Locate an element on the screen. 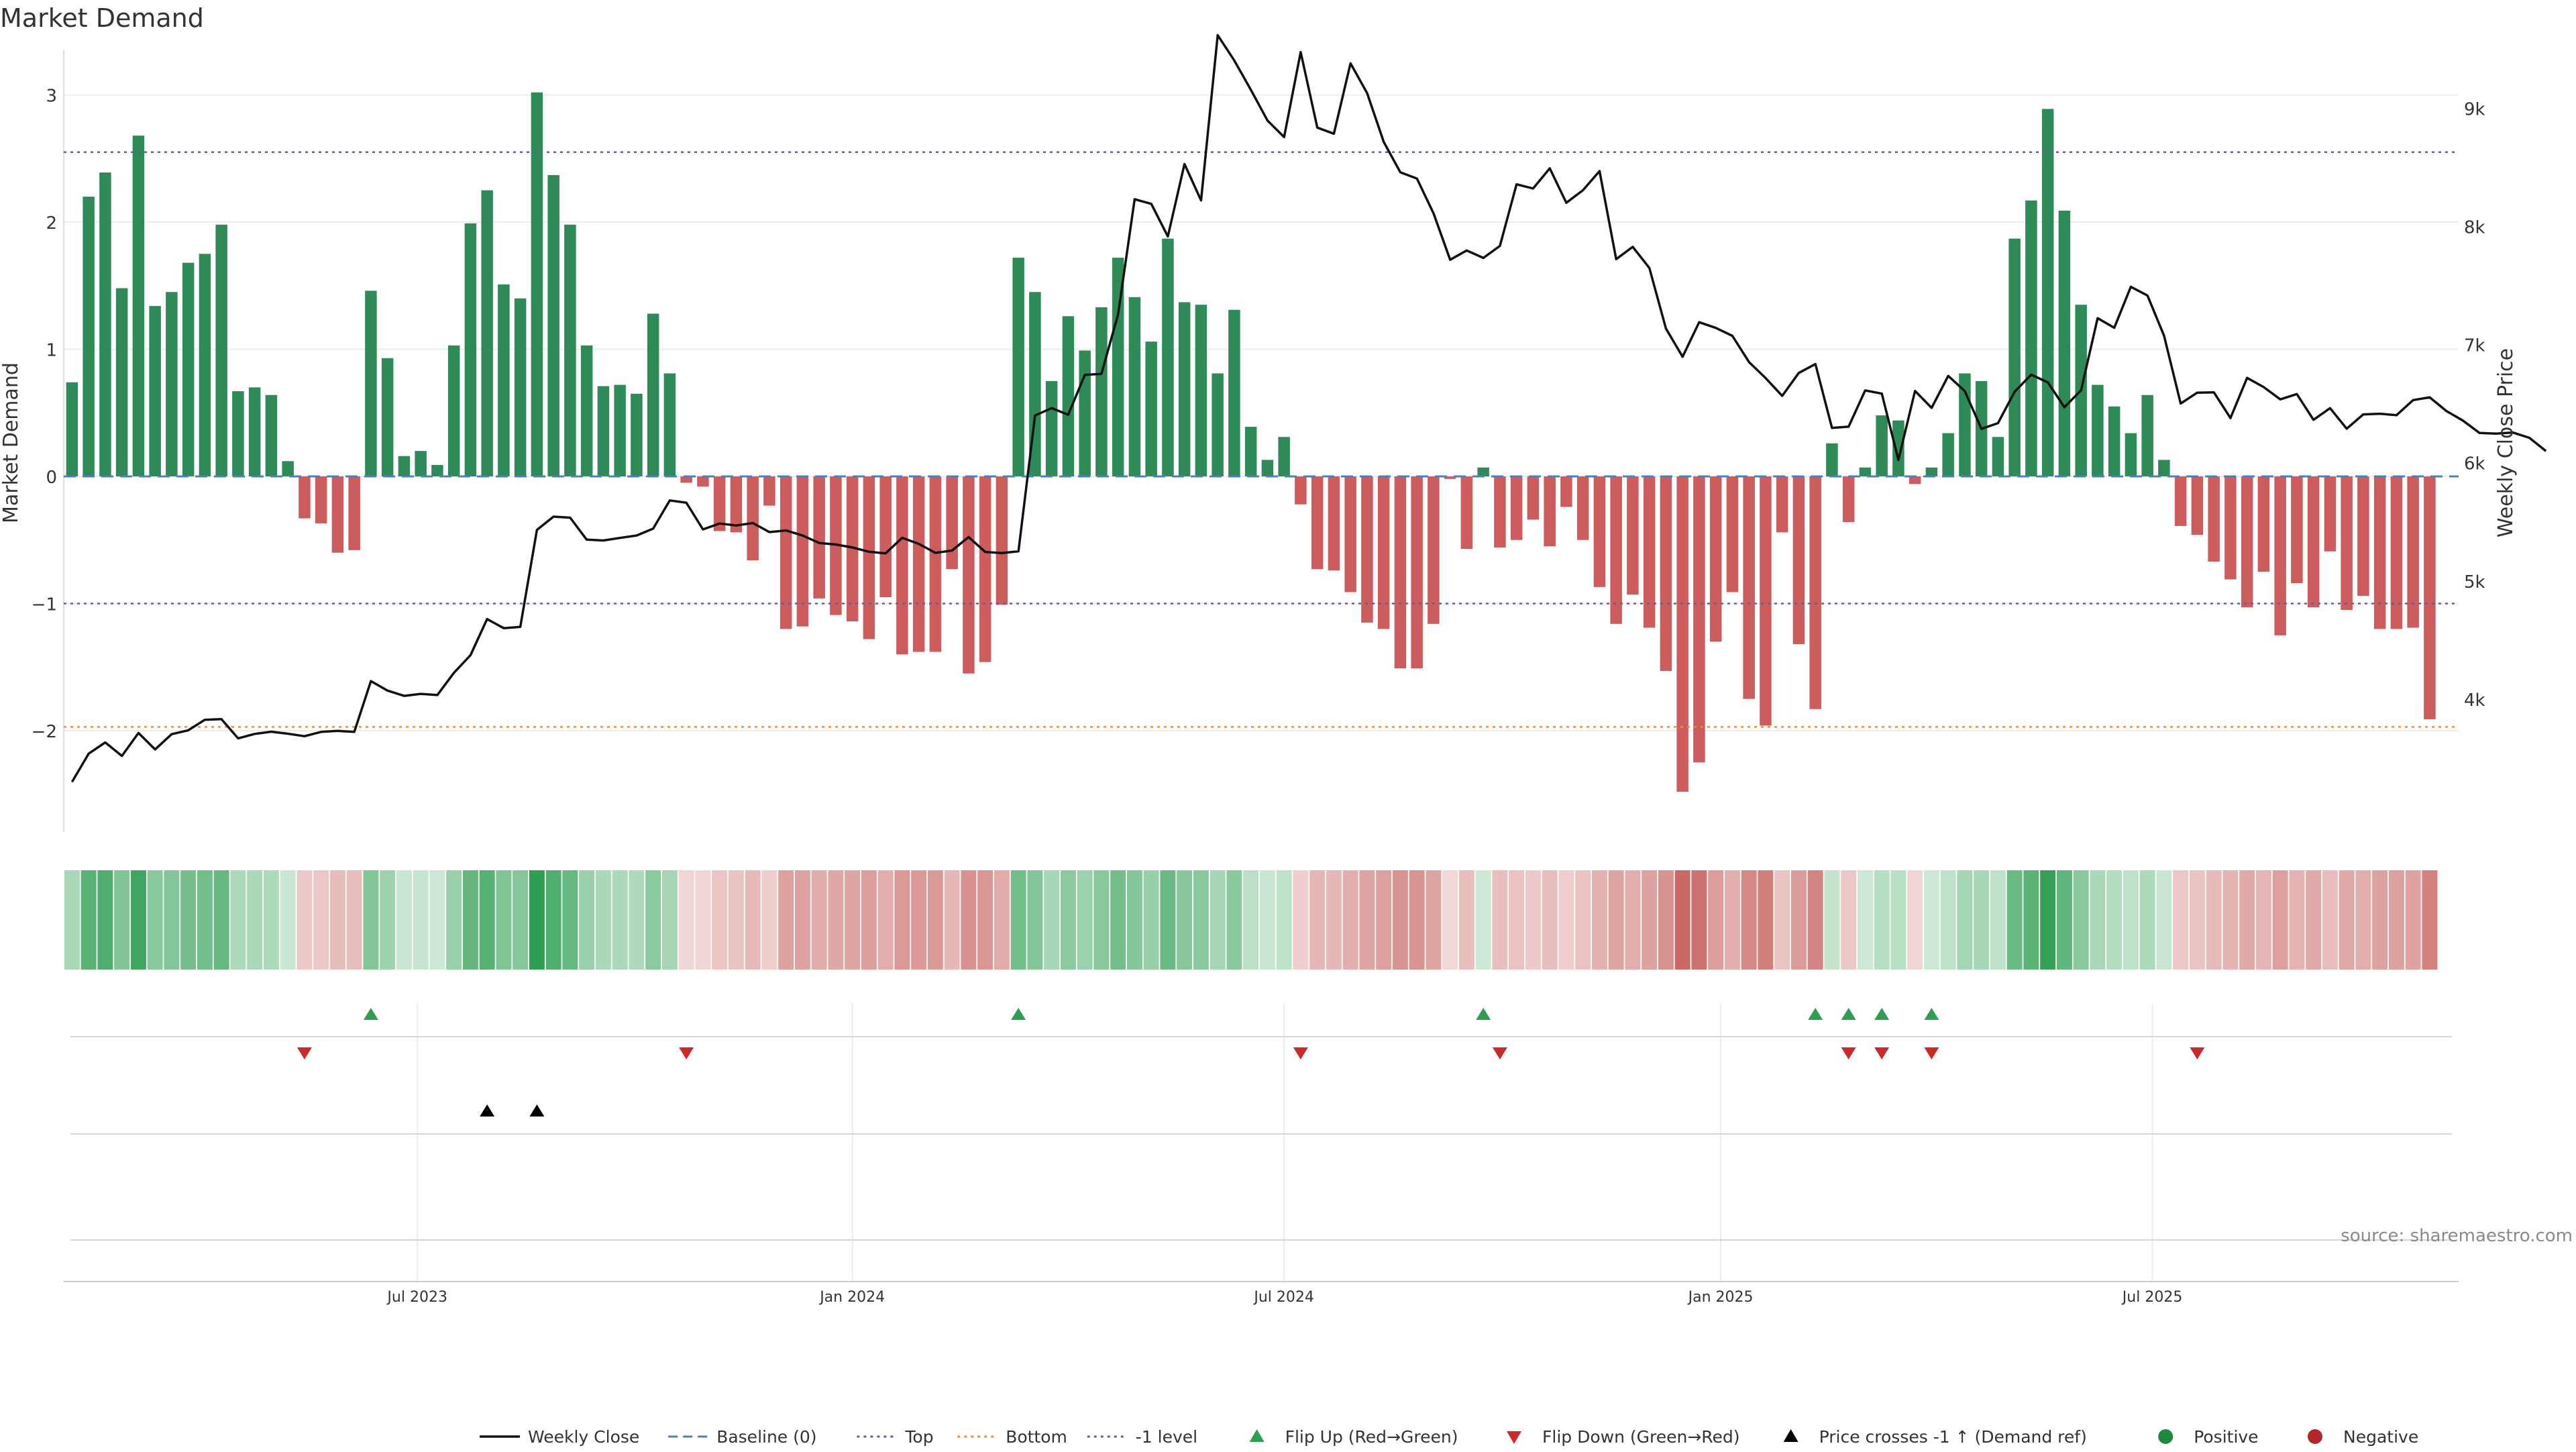 Image resolution: width=2576 pixels, height=1452 pixels. legend-label: Baseline (0) is located at coordinates (766, 1437).